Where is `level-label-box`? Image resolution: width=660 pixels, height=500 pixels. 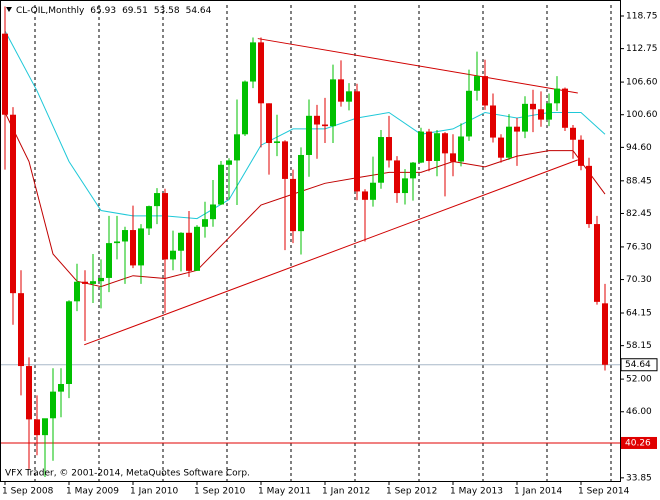
level-label-box is located at coordinates (639, 442).